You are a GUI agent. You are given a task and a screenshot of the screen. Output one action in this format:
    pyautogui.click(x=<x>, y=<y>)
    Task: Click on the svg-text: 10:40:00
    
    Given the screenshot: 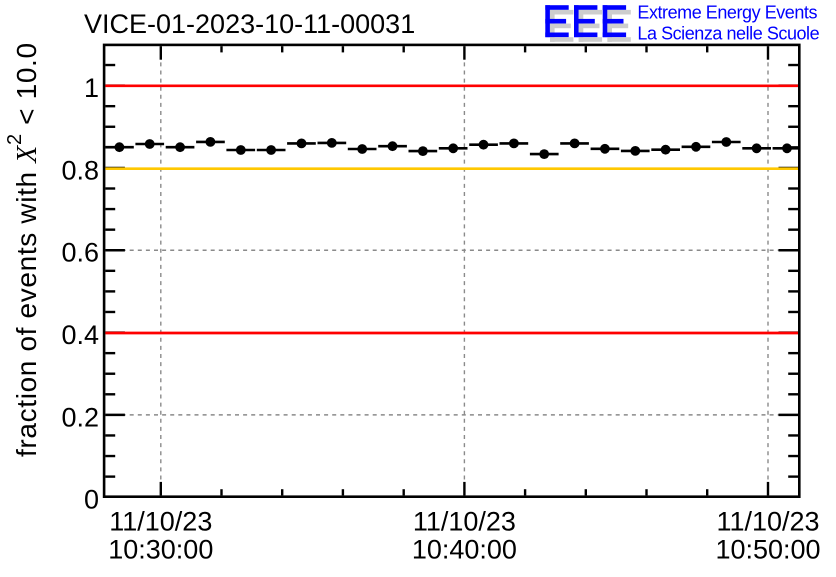 What is the action you would take?
    pyautogui.click(x=464, y=550)
    